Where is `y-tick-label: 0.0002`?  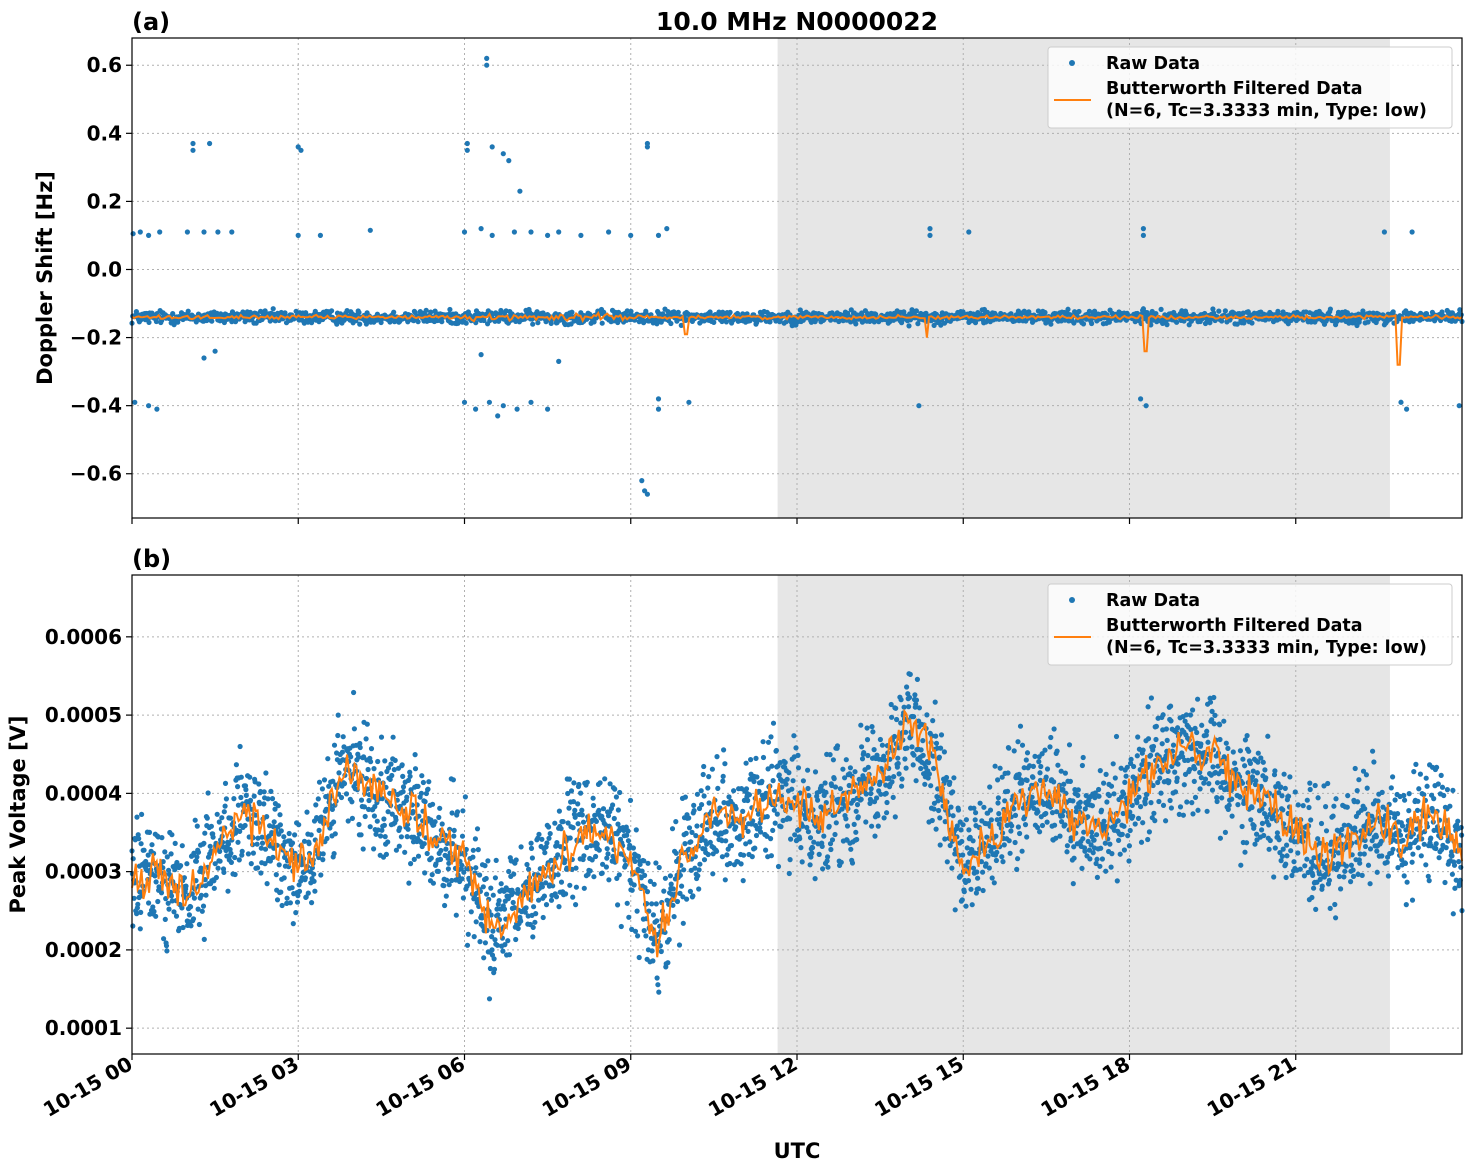 y-tick-label: 0.0002 is located at coordinates (83, 950).